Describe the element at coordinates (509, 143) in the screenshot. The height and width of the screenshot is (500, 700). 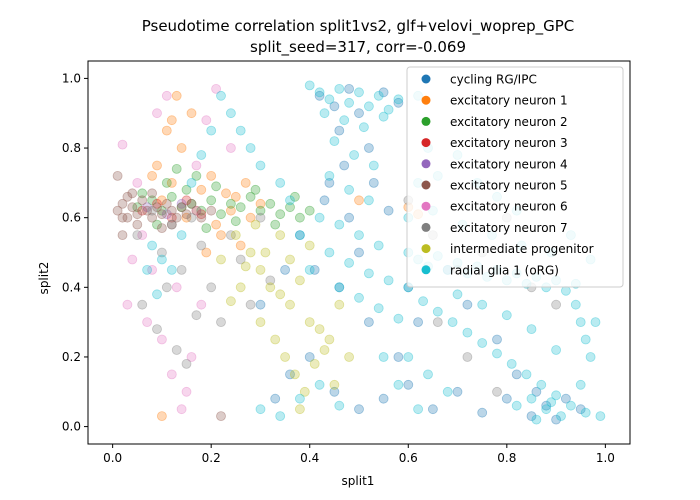
I see `legend-entry-label: excitatory neuron 3` at that location.